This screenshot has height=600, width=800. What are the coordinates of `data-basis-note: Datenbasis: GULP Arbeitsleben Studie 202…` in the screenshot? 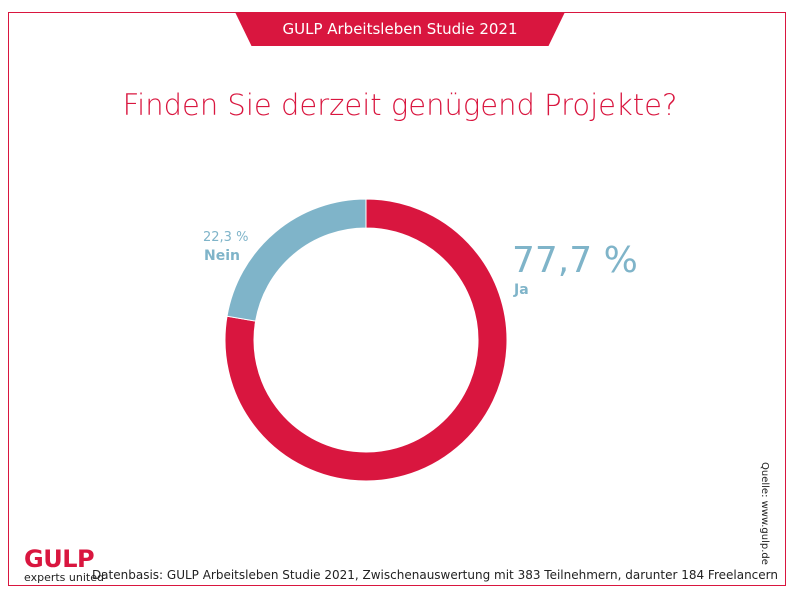 It's located at (434, 575).